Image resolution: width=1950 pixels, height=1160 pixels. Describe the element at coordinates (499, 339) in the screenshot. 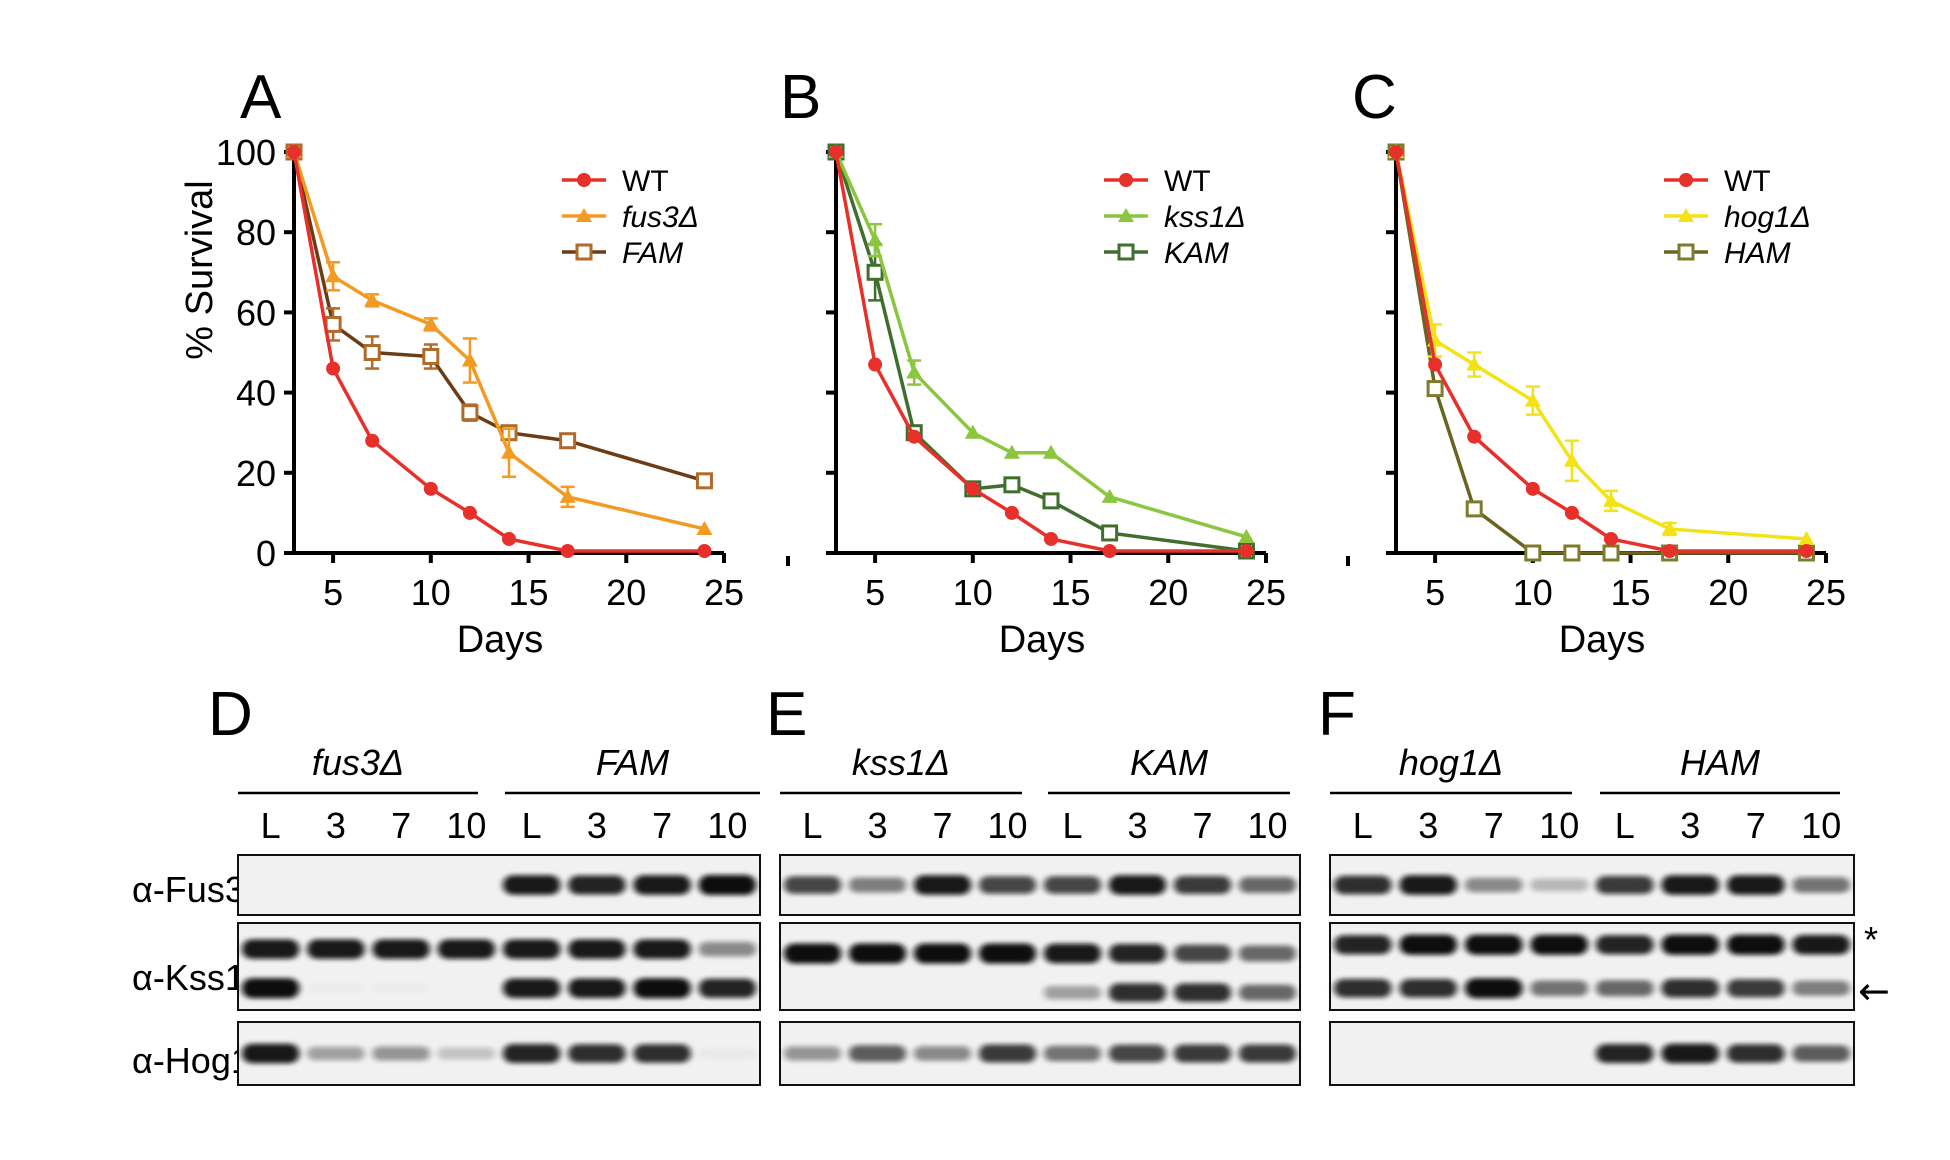

I see `series-fus3Δ` at that location.